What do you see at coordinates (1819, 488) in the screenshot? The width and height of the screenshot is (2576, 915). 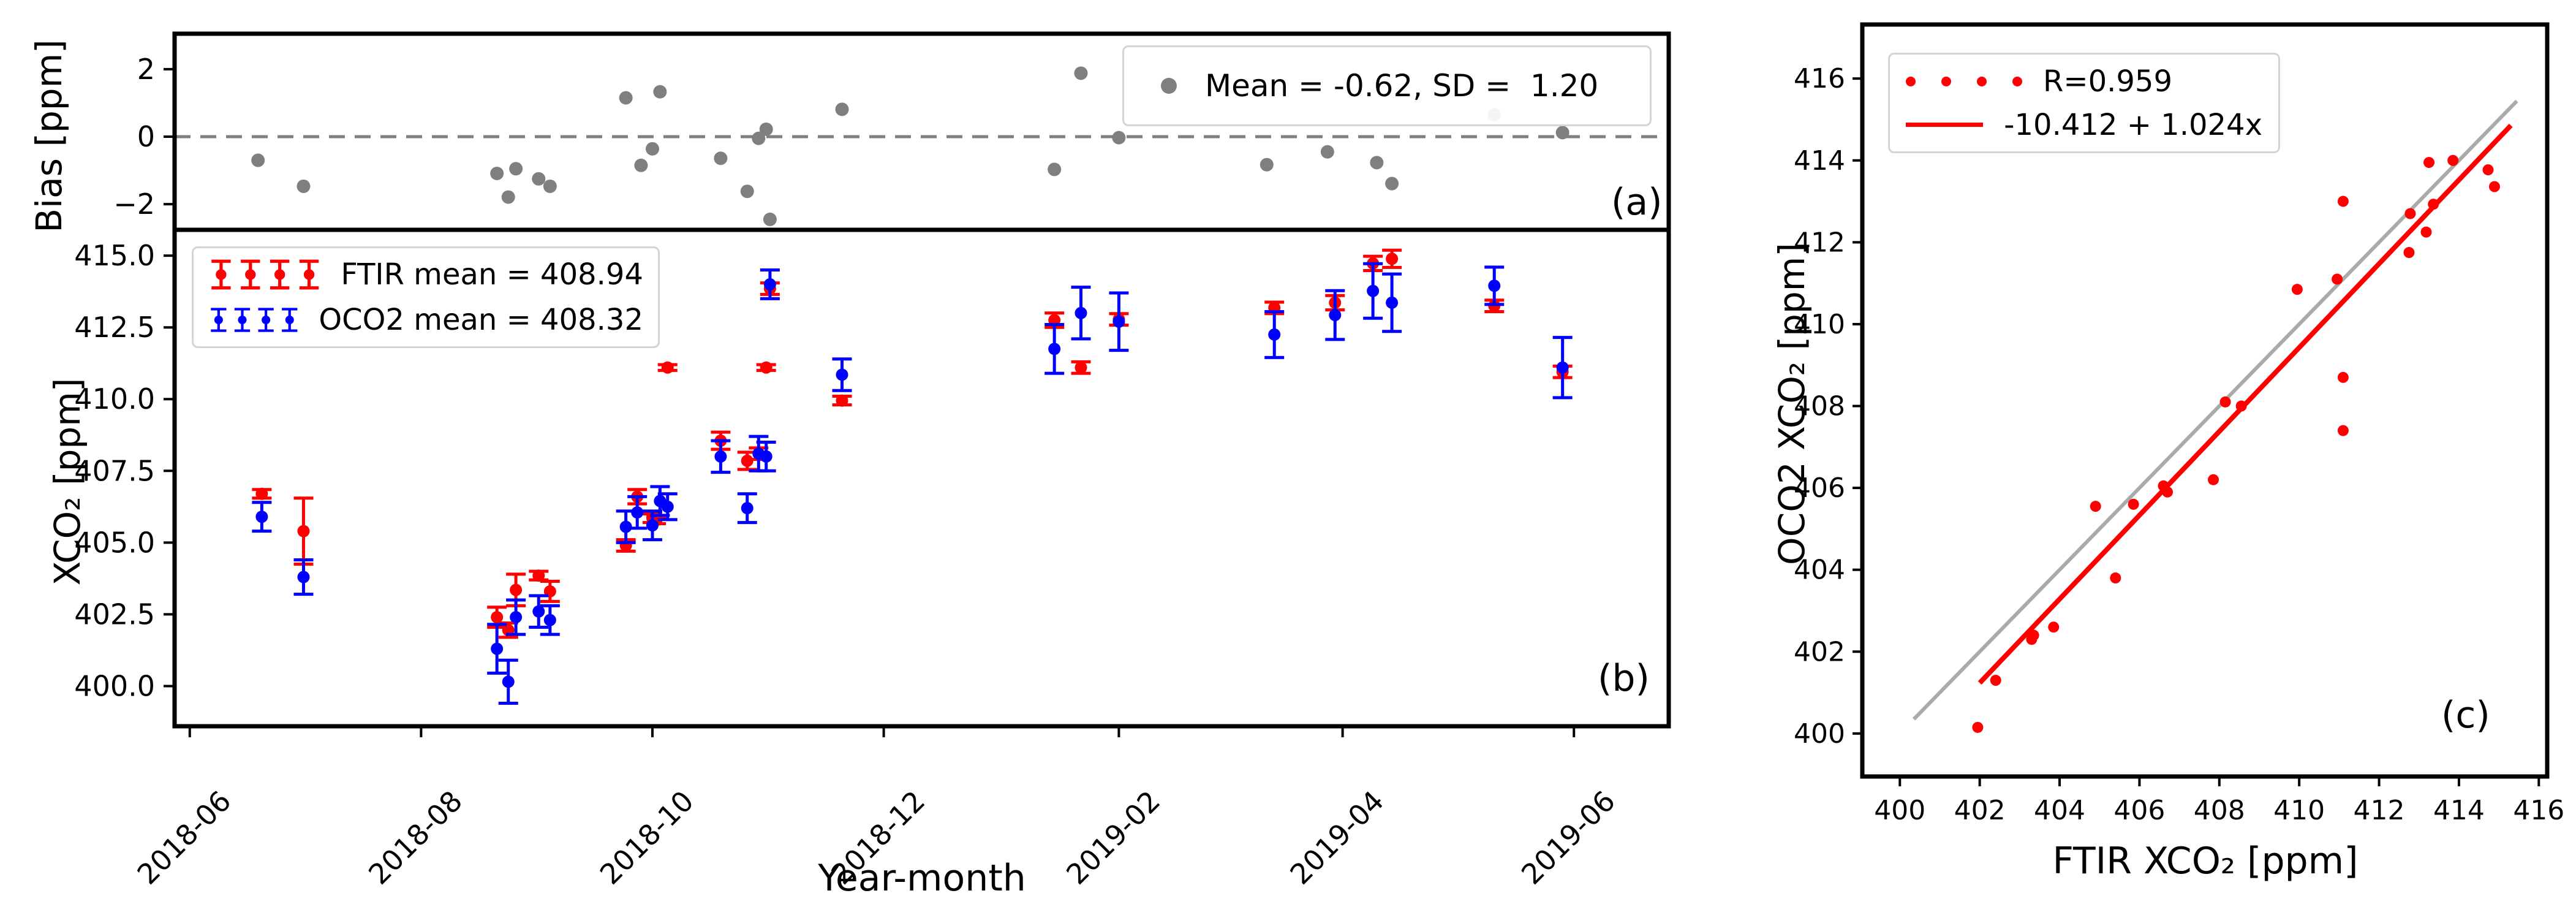 I see `oco2-ytick-label: 406` at bounding box center [1819, 488].